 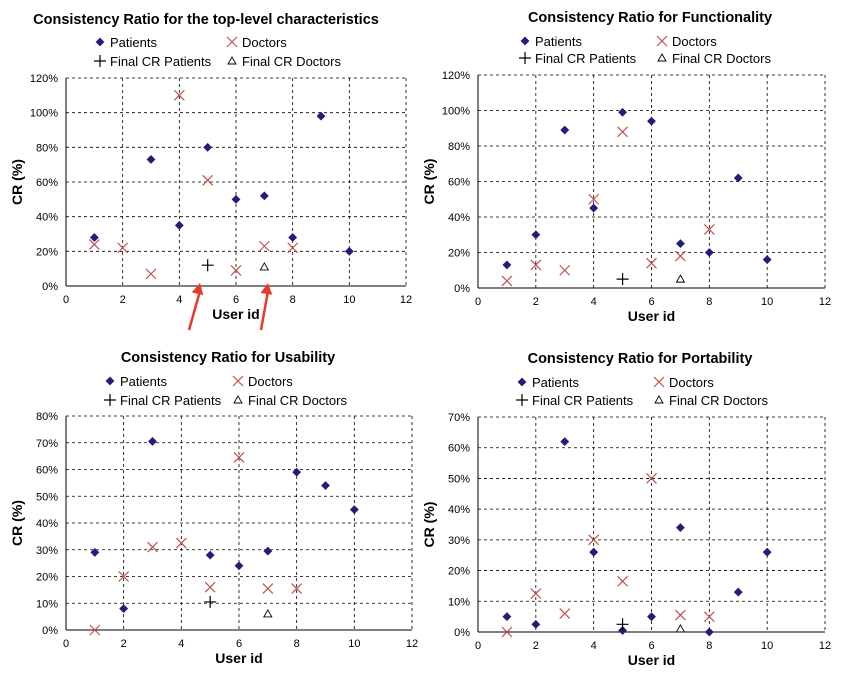 What do you see at coordinates (194, 310) in the screenshot?
I see `arrow-shaft` at bounding box center [194, 310].